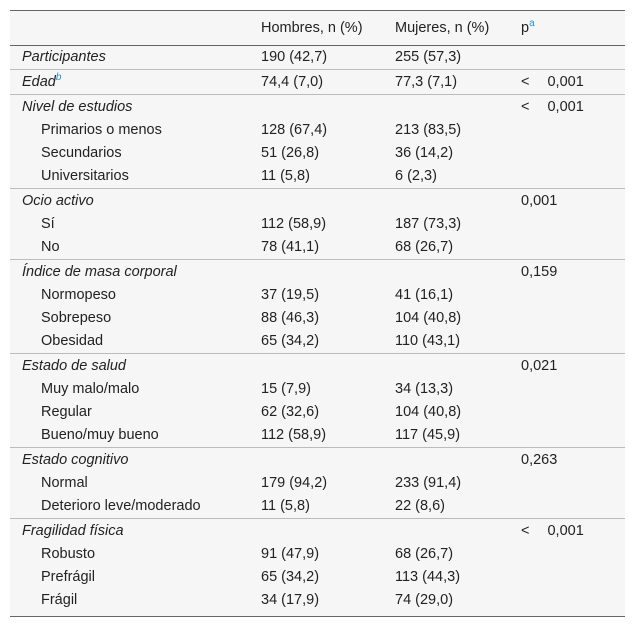  I want to click on value-cell: 213 (83,5), so click(428, 130).